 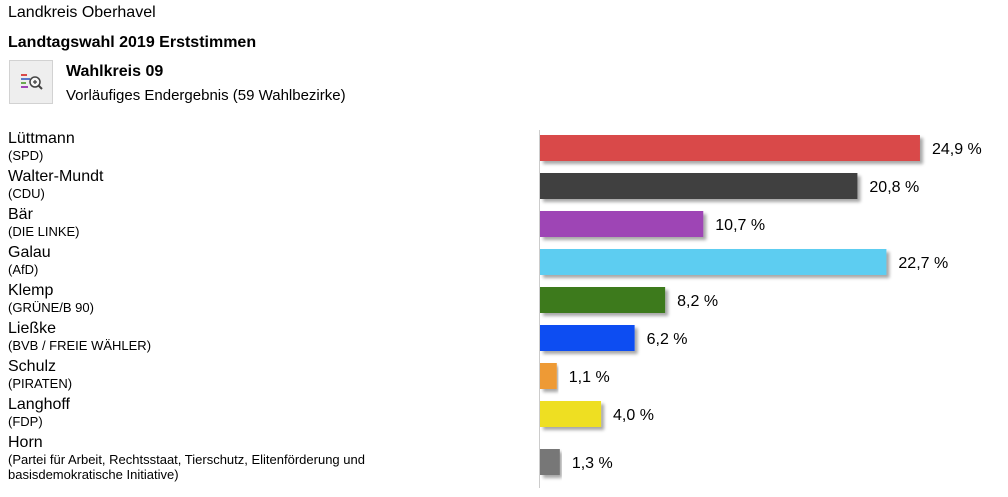 What do you see at coordinates (82, 12) in the screenshot?
I see `region-name: Landkreis Oberhavel` at bounding box center [82, 12].